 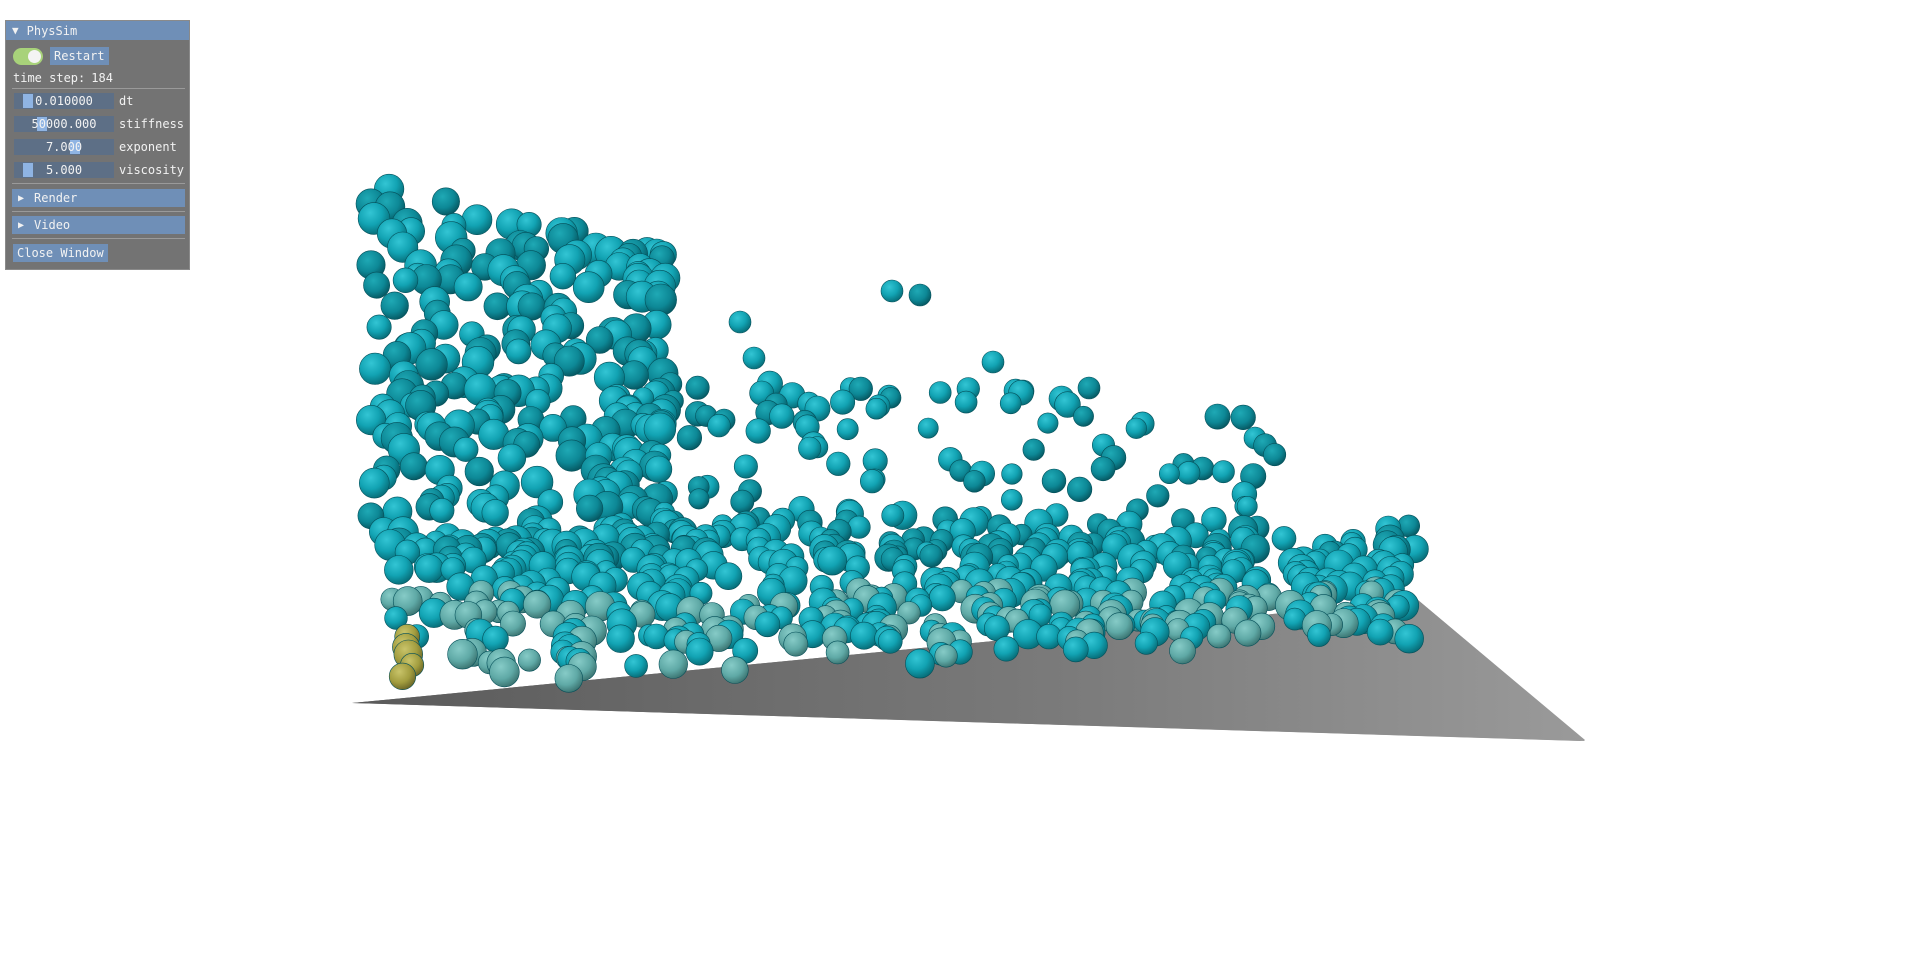 What do you see at coordinates (34, 56) in the screenshot?
I see `toggle-knob` at bounding box center [34, 56].